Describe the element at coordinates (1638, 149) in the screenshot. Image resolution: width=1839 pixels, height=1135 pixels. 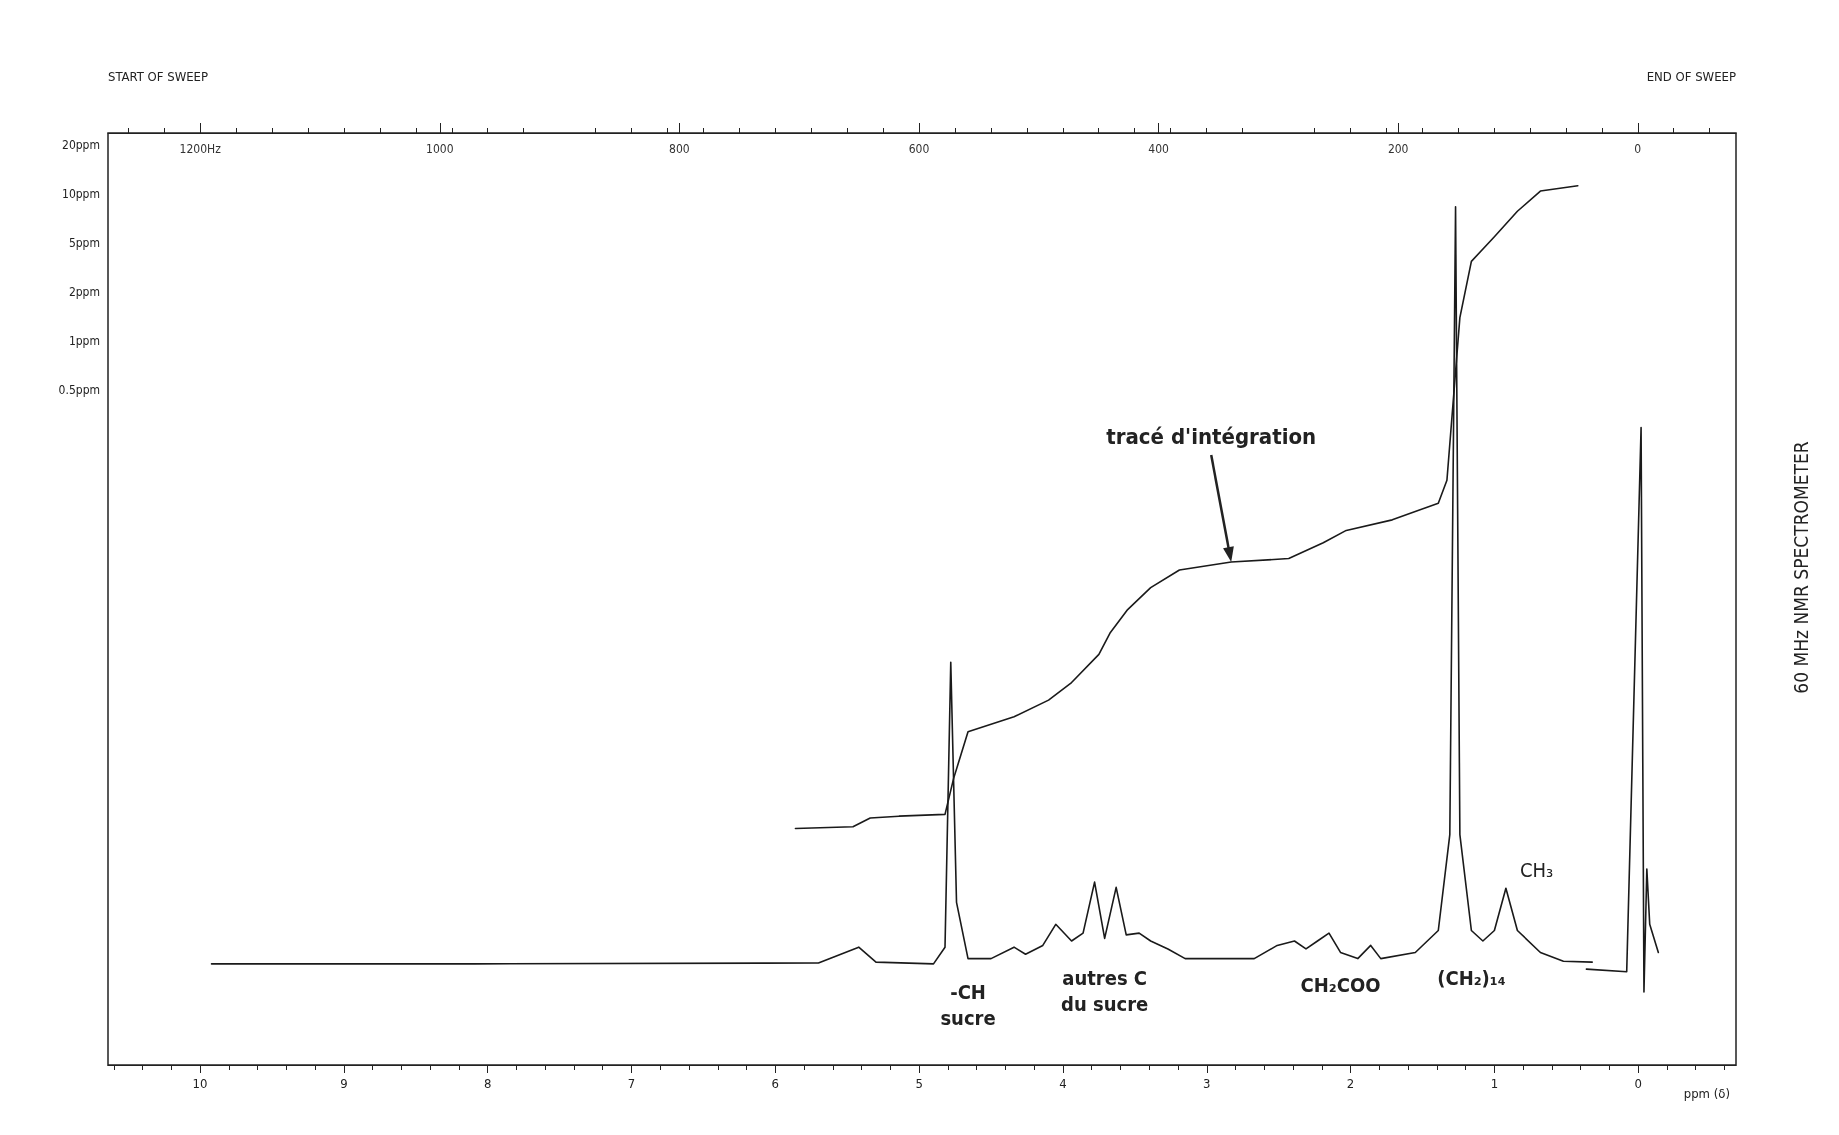
I see `x2-tick-label: 0` at that location.